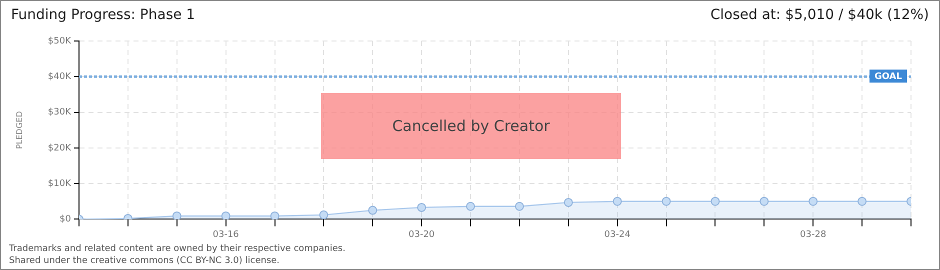  What do you see at coordinates (421, 235) in the screenshot?
I see `x-tick-label: 03-20` at bounding box center [421, 235].